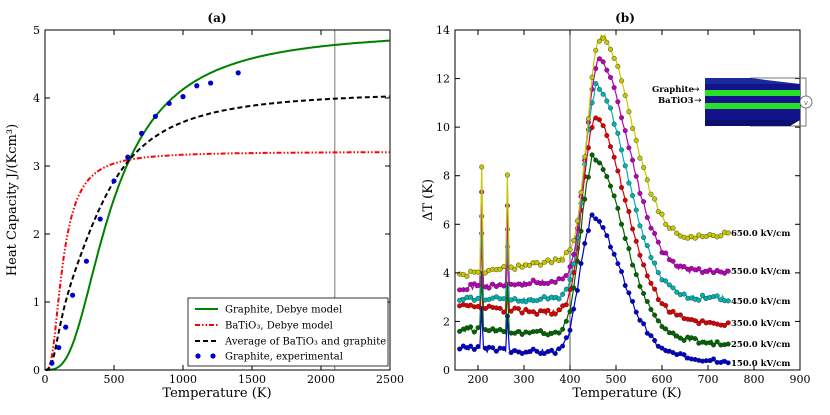 This screenshot has width=830, height=415. What do you see at coordinates (446, 273) in the screenshot?
I see `b-ytick-label: 4` at bounding box center [446, 273].